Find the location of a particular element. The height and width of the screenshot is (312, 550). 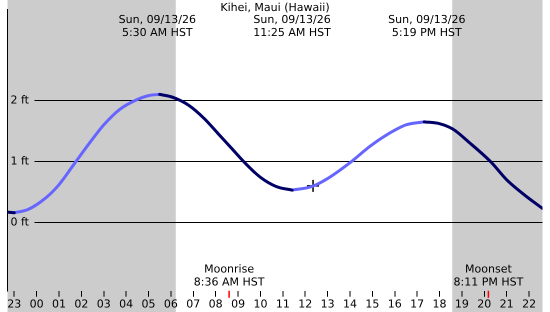

x-tick-label: 21 is located at coordinates (507, 303).